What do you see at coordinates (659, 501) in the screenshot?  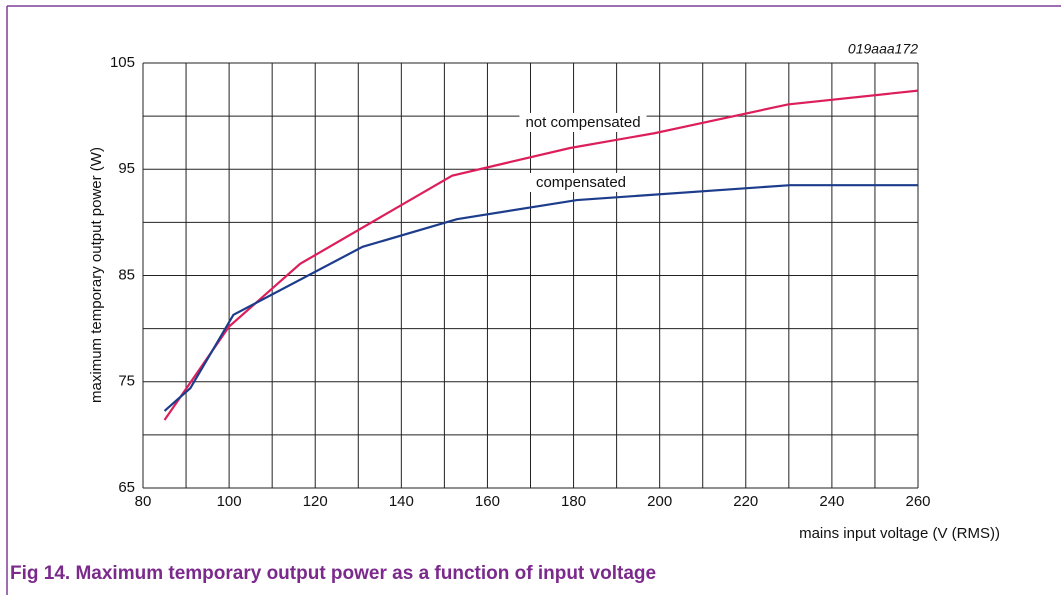 I see `x-tick-label: 200` at bounding box center [659, 501].